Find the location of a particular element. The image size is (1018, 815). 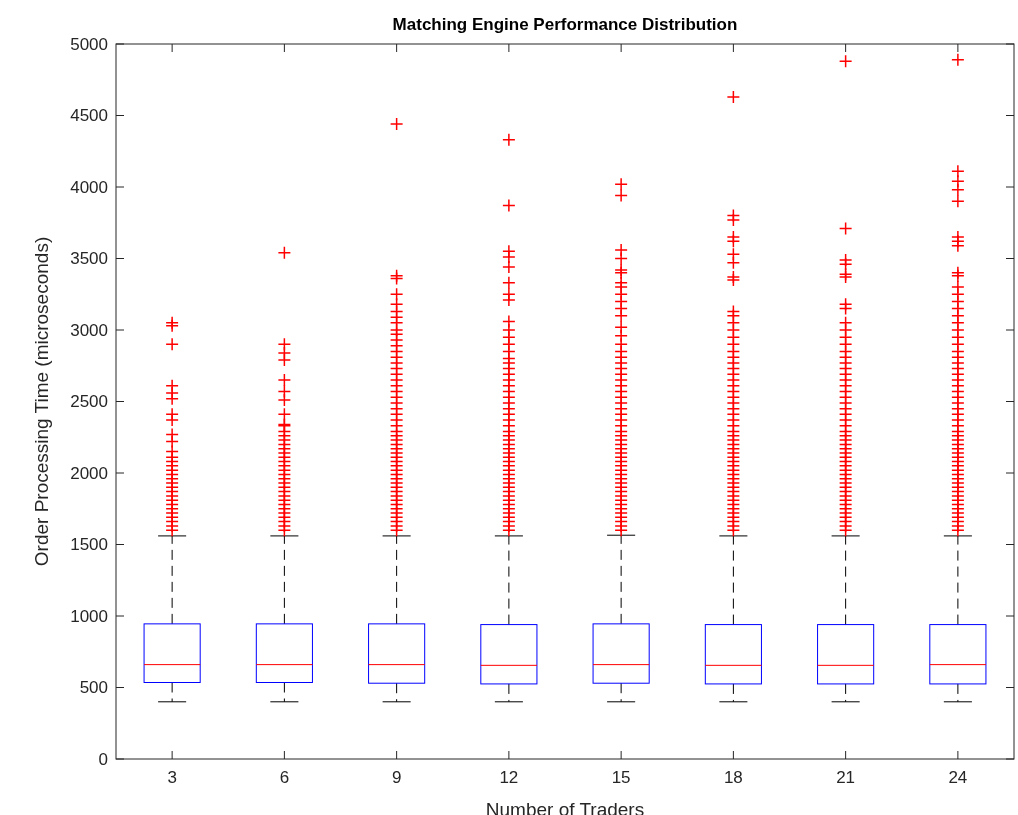

y-tick-label: 0 is located at coordinates (103, 759).